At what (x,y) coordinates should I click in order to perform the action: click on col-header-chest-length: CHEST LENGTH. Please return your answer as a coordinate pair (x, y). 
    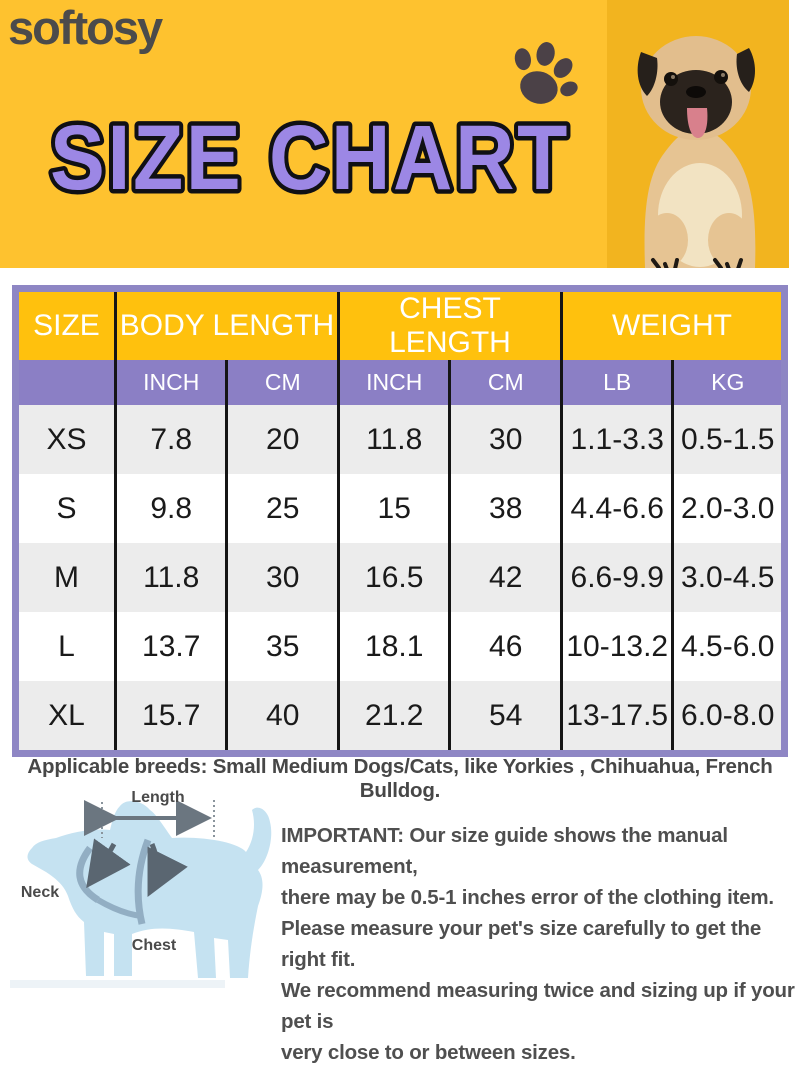
    Looking at the image, I should click on (449, 324).